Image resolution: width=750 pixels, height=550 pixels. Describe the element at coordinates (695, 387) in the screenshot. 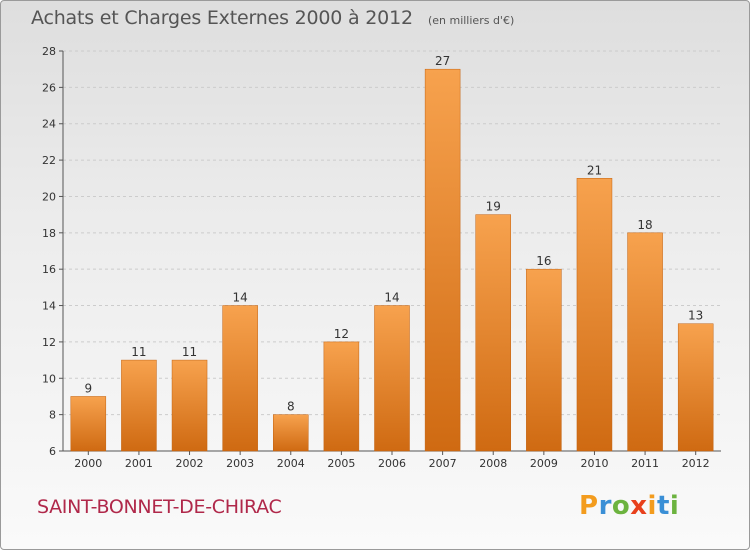

I see `bar-2012` at that location.